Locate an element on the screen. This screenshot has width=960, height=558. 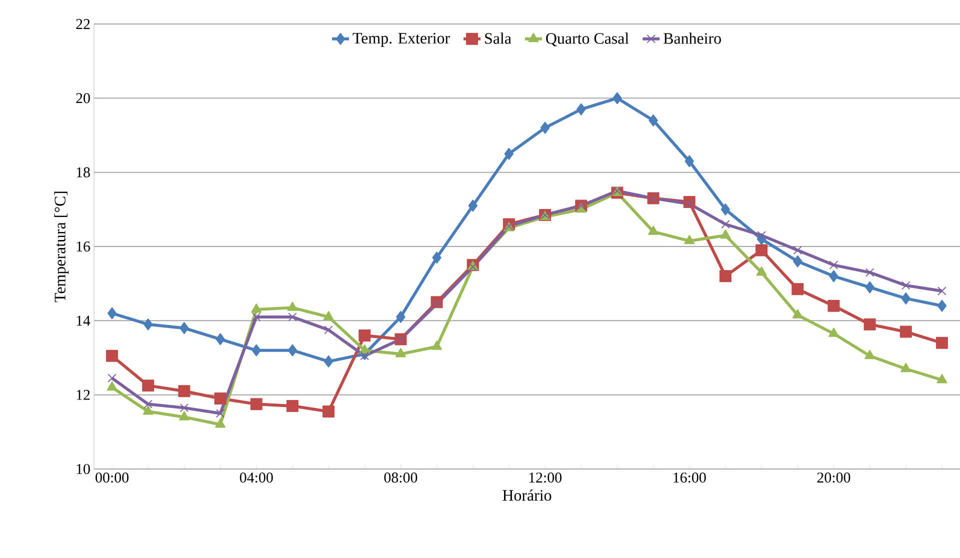
x-tick-label: 12:00 is located at coordinates (545, 477).